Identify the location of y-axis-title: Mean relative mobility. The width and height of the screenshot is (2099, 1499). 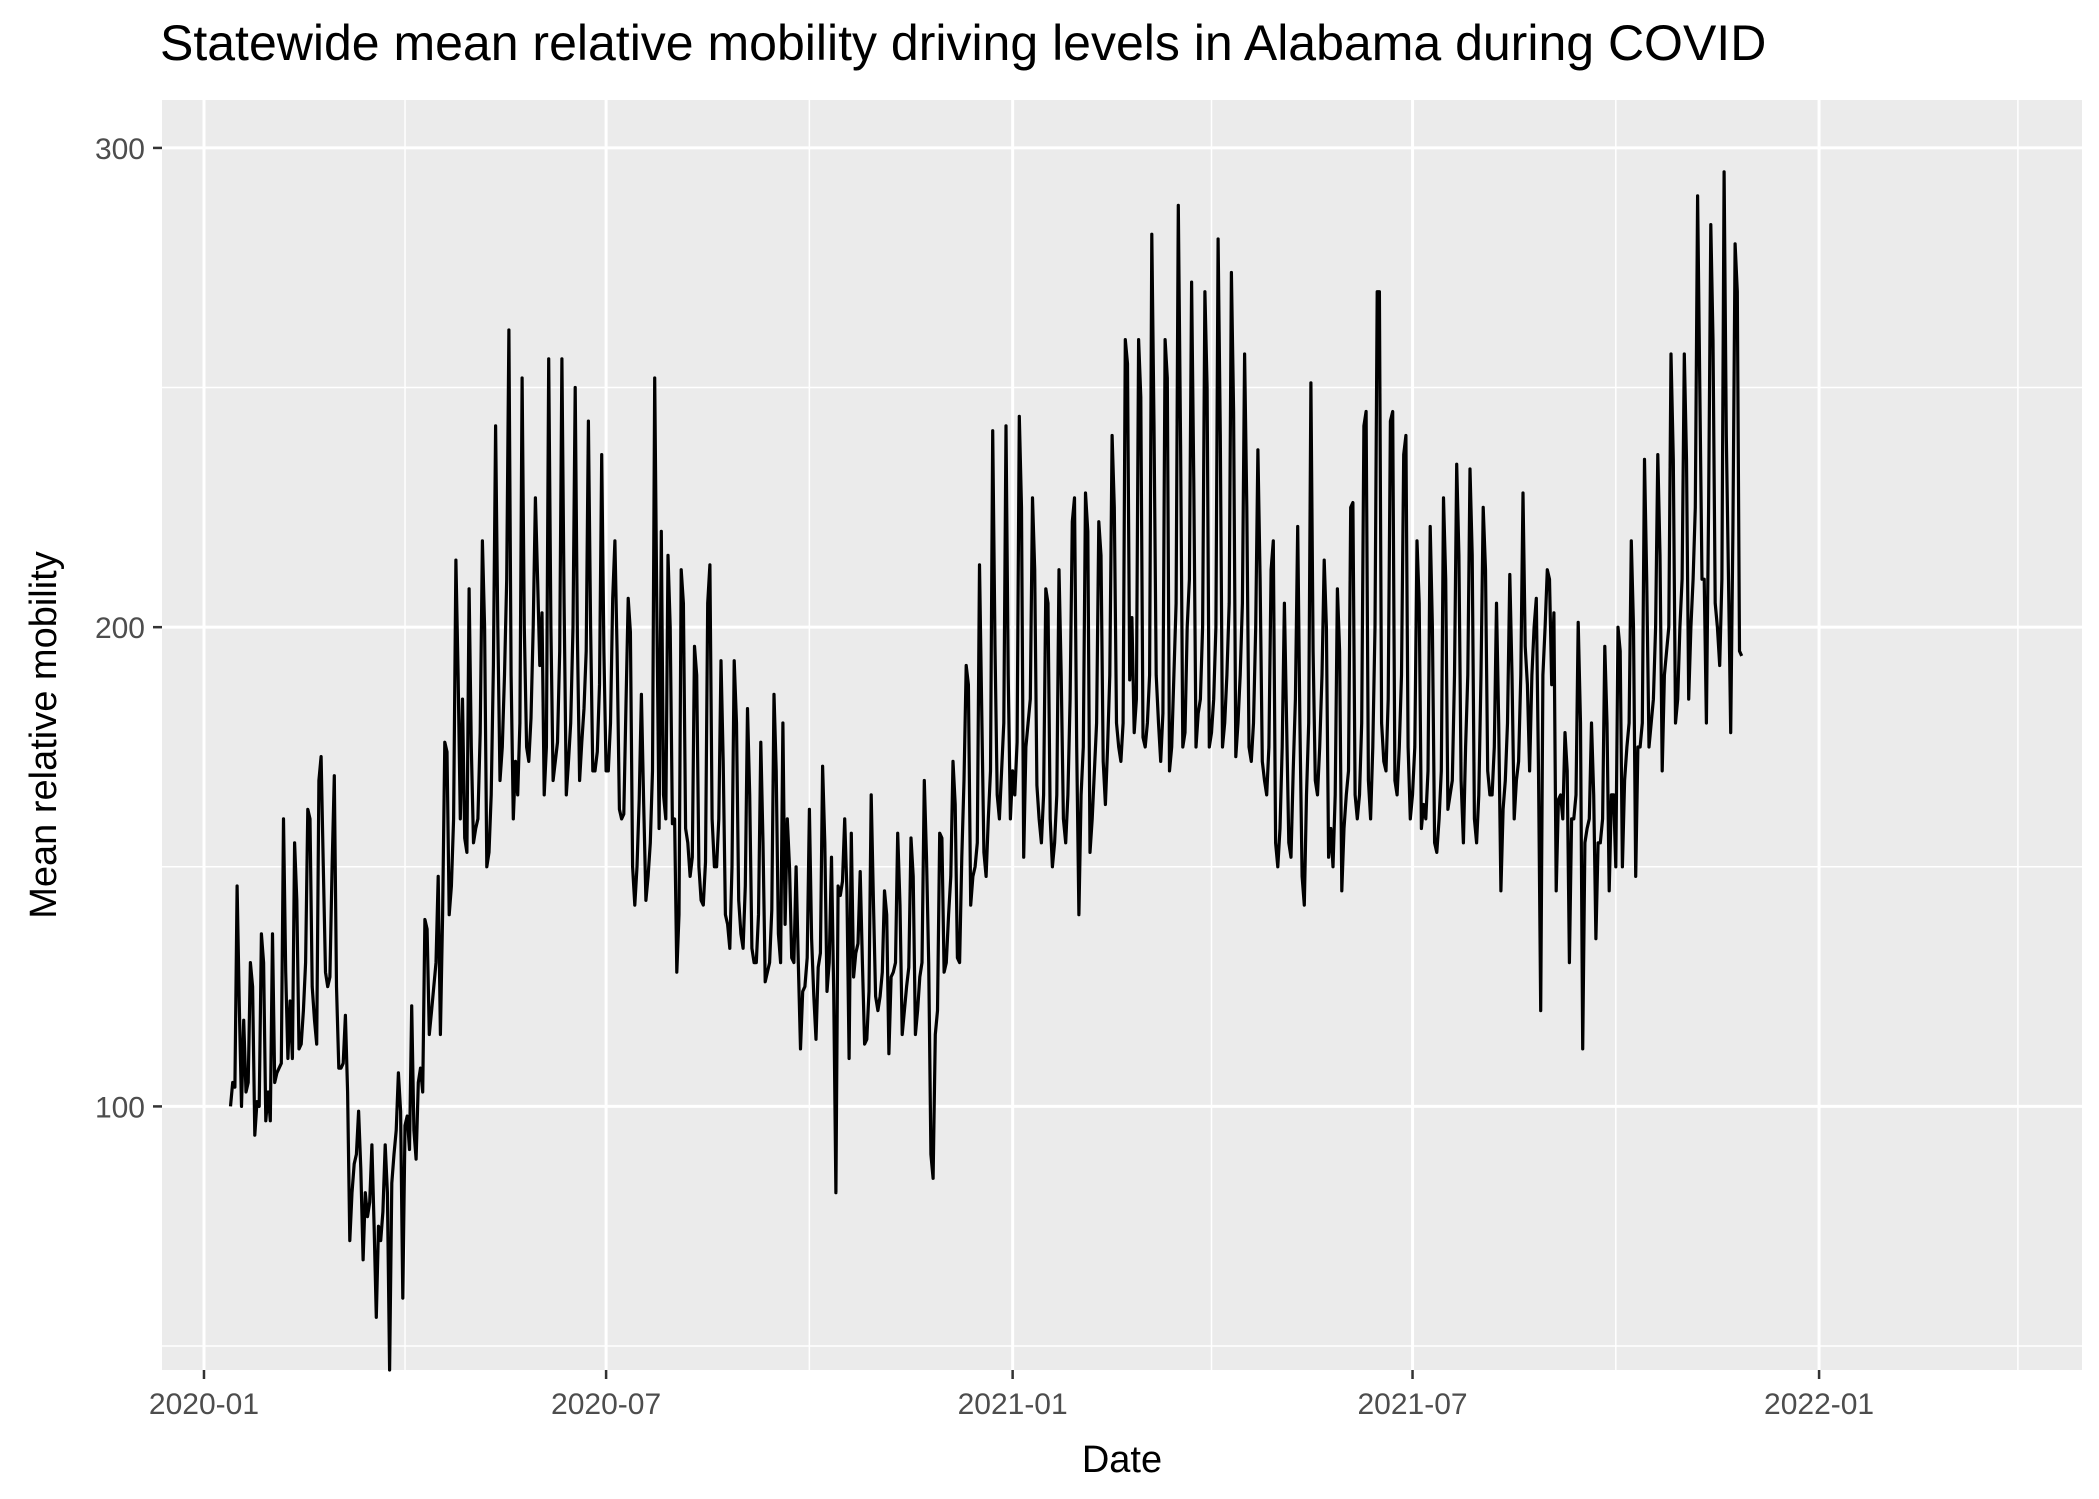
(44, 734).